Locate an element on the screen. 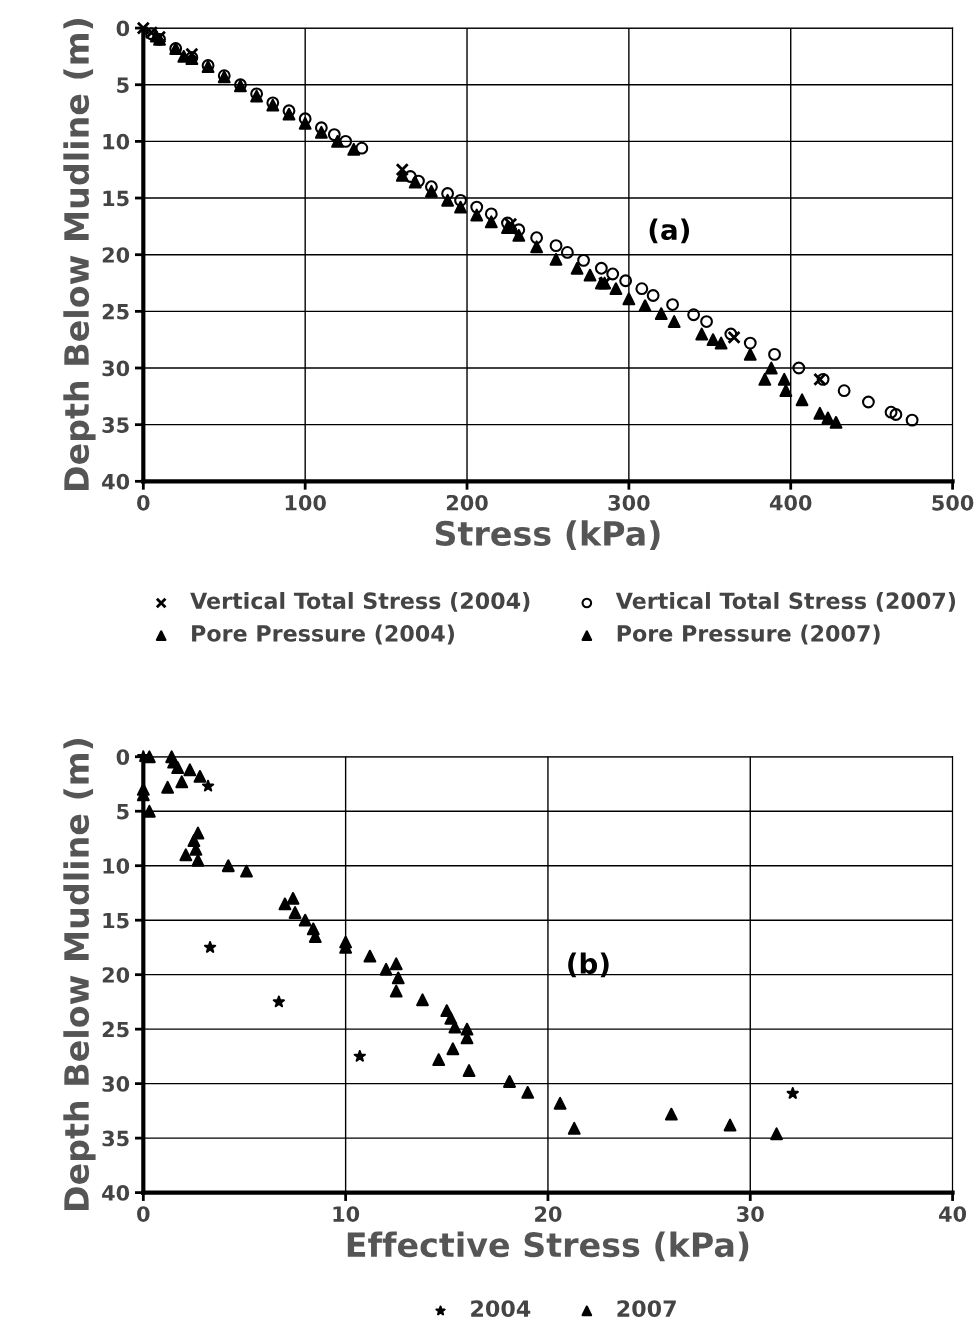 The image size is (975, 1337). legend-label: Pore Pressure (2007) is located at coordinates (748, 634).